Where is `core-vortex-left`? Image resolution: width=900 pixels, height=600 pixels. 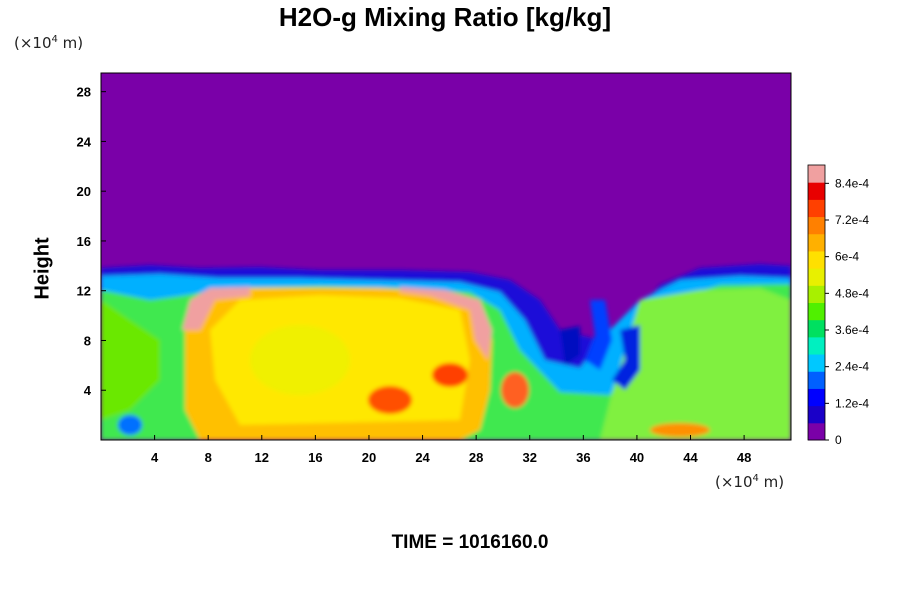
core-vortex-left is located at coordinates (390, 400).